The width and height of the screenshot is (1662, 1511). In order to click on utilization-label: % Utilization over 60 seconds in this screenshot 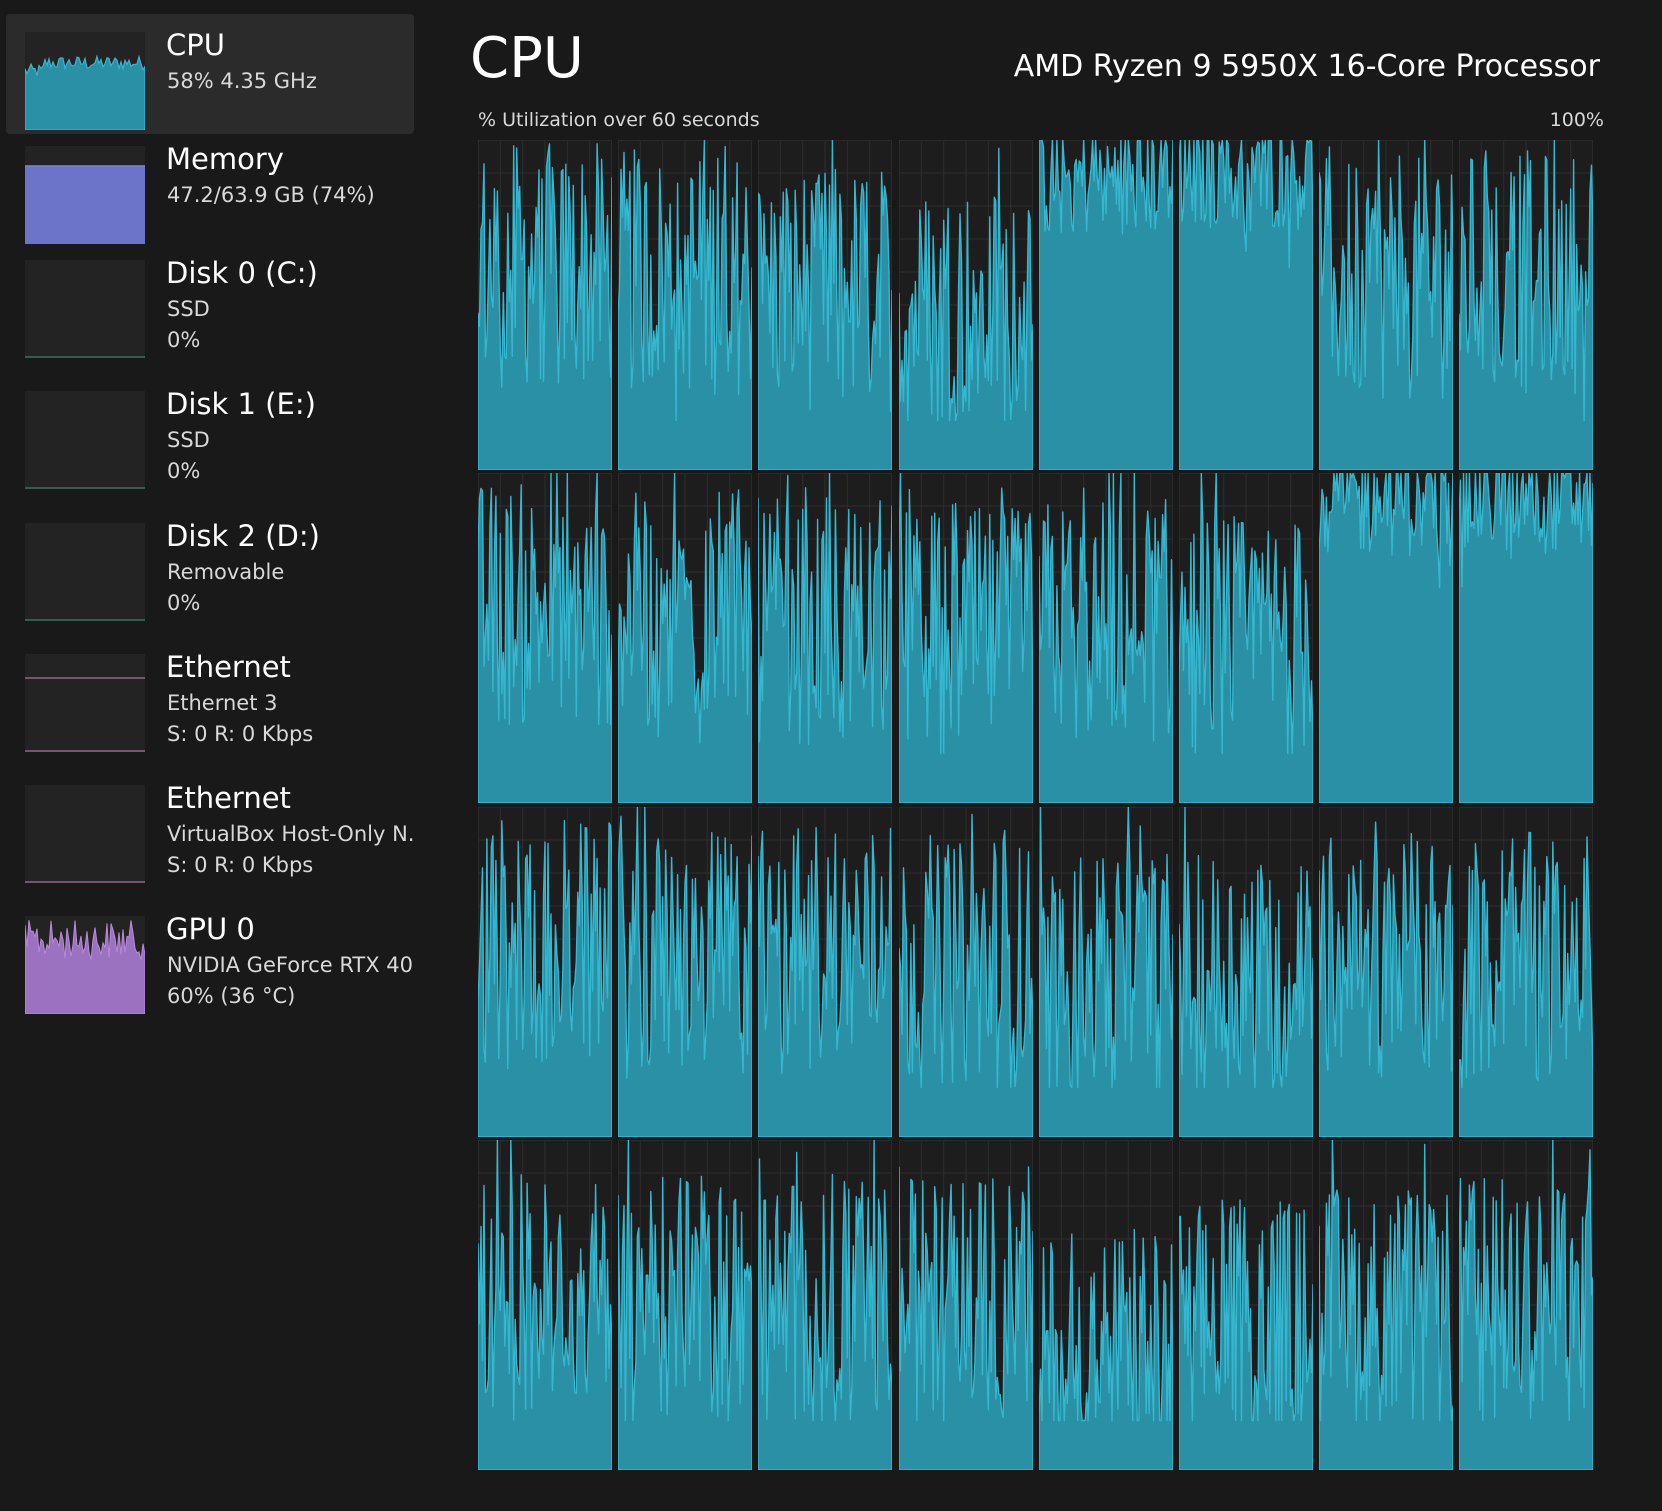, I will do `click(619, 120)`.